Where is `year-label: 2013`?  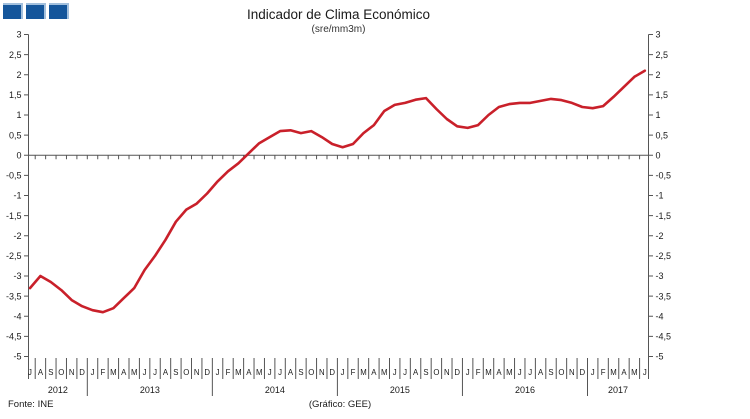
year-label: 2013 is located at coordinates (150, 390).